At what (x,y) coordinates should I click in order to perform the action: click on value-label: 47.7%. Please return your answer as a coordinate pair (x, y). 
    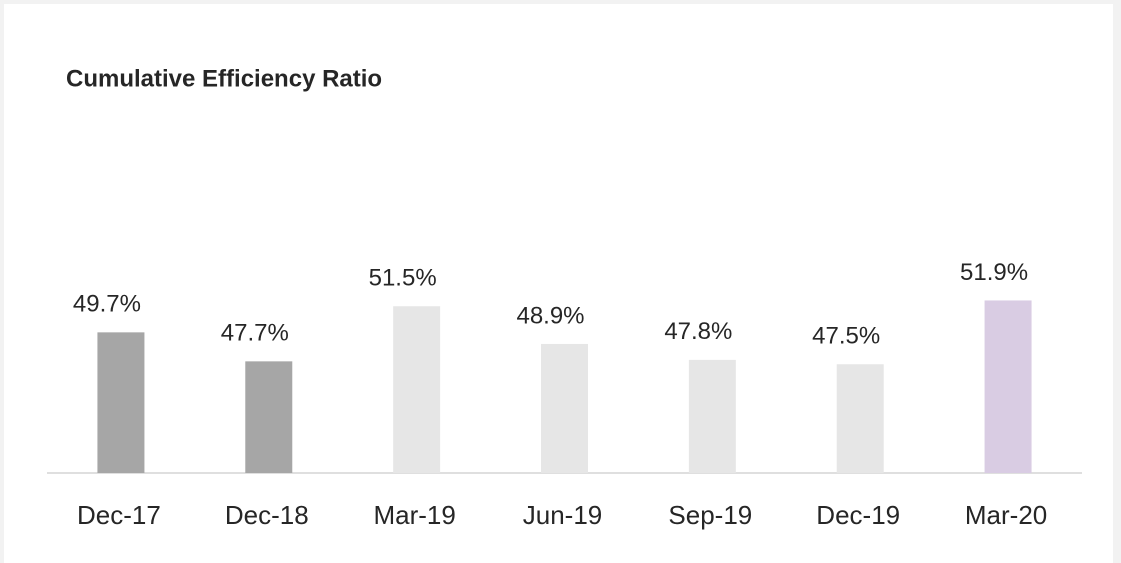
    Looking at the image, I should click on (255, 333).